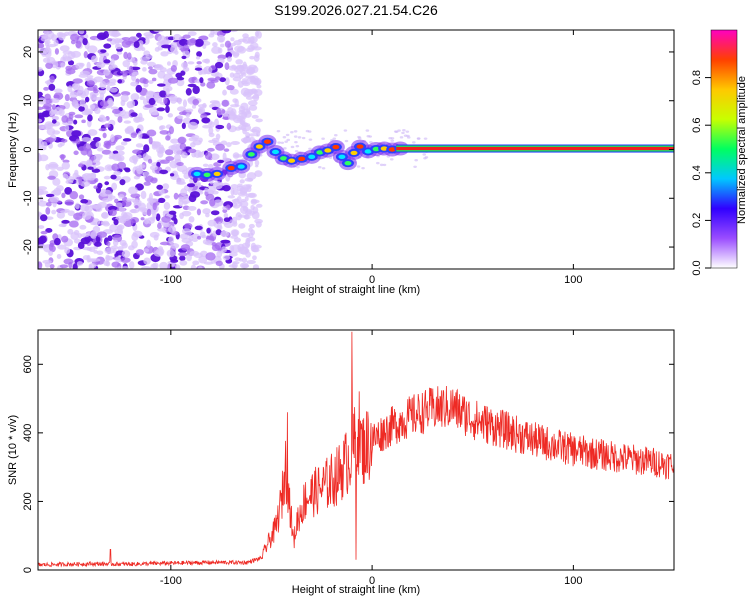 The width and height of the screenshot is (750, 600). I want to click on colorbar-ticks: 0.0 0.2 0.4 0.6 0.8, so click(701, 173).